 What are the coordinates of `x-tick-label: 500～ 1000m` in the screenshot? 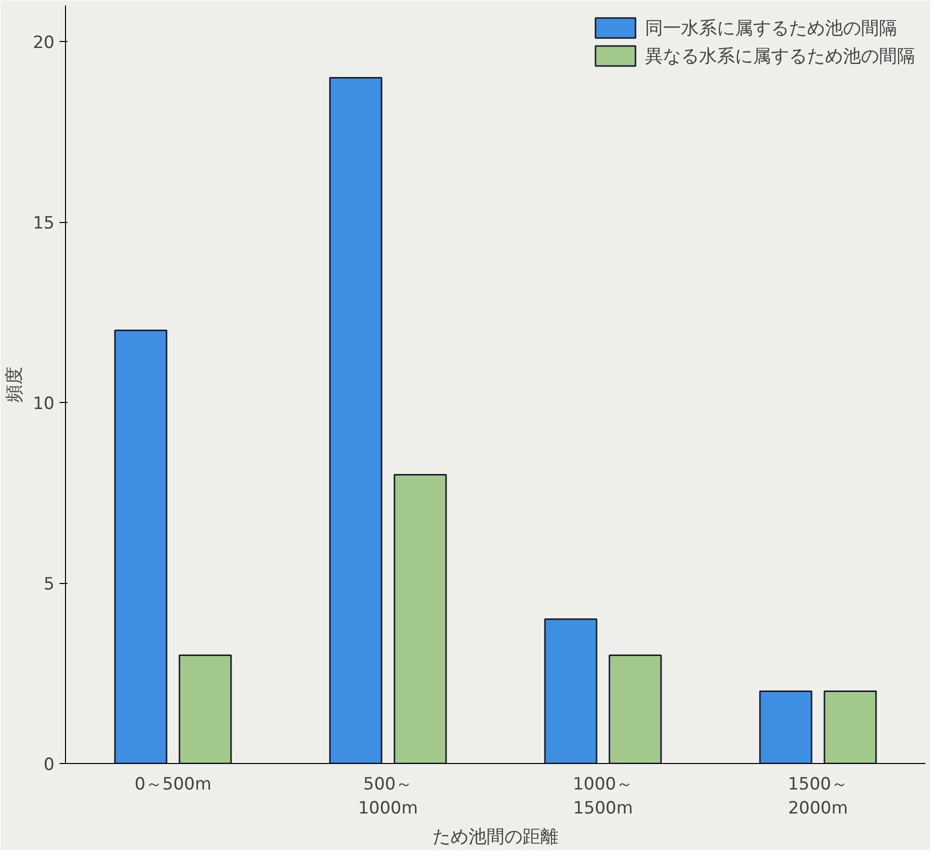 It's located at (388, 796).